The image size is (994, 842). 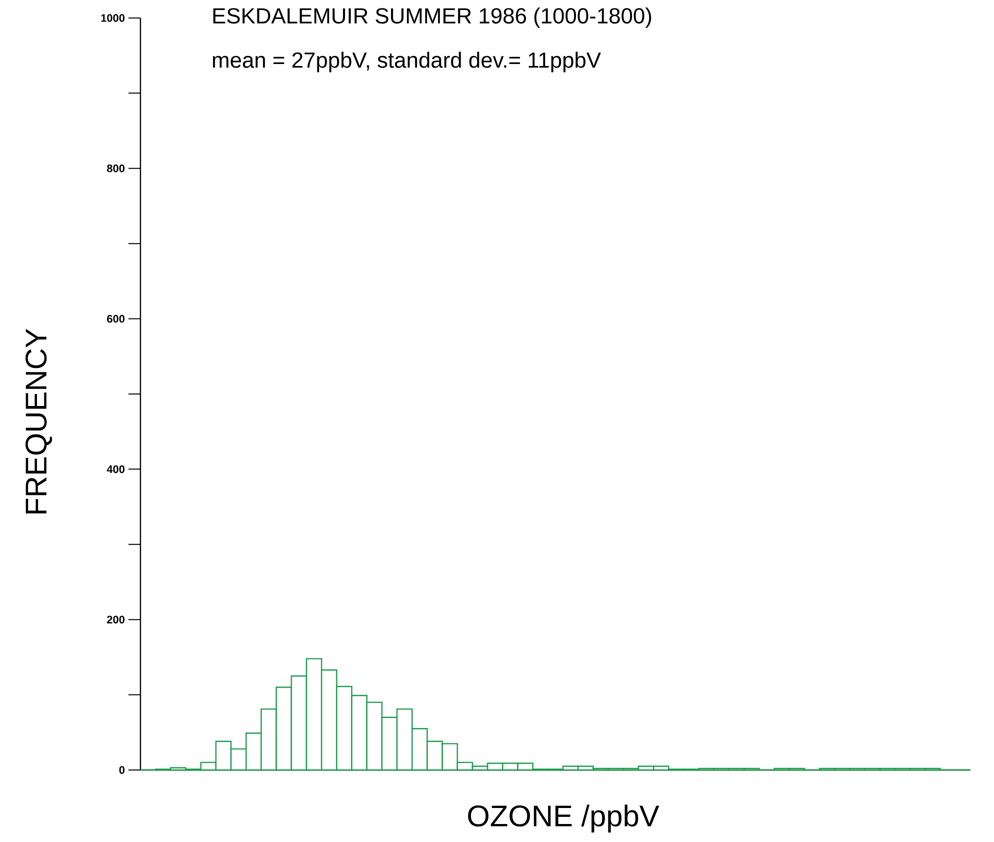 I want to click on y-tick-label: 0, so click(x=121, y=770).